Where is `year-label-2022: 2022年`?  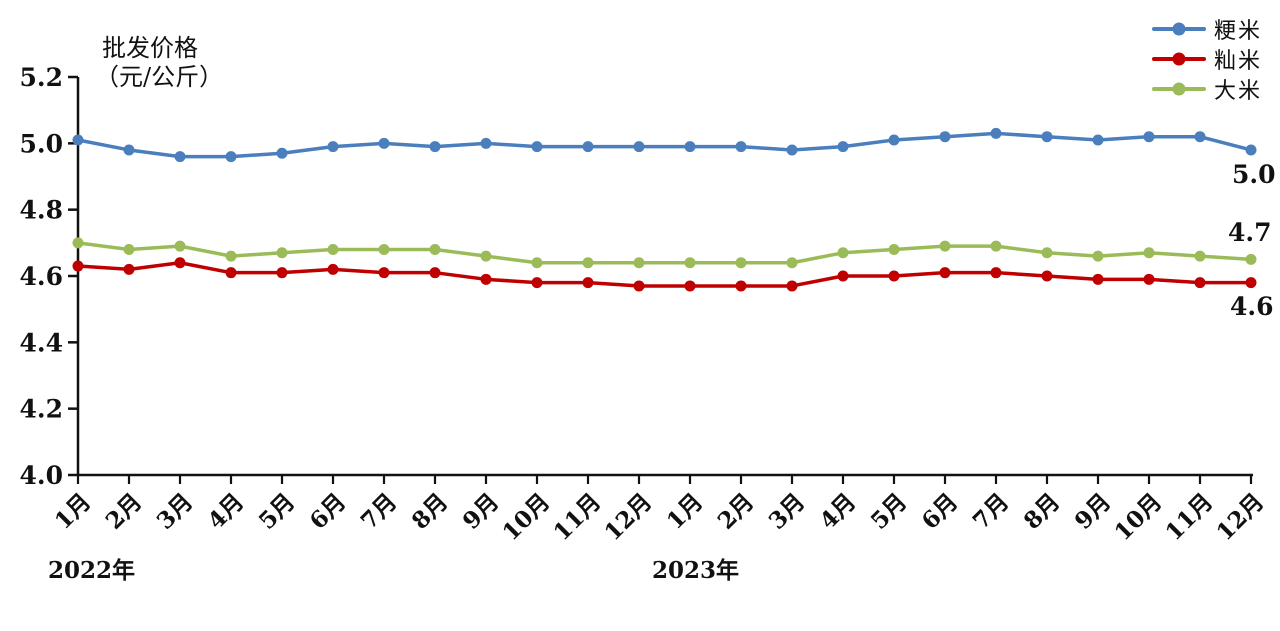
year-label-2022: 2022年 is located at coordinates (92, 570).